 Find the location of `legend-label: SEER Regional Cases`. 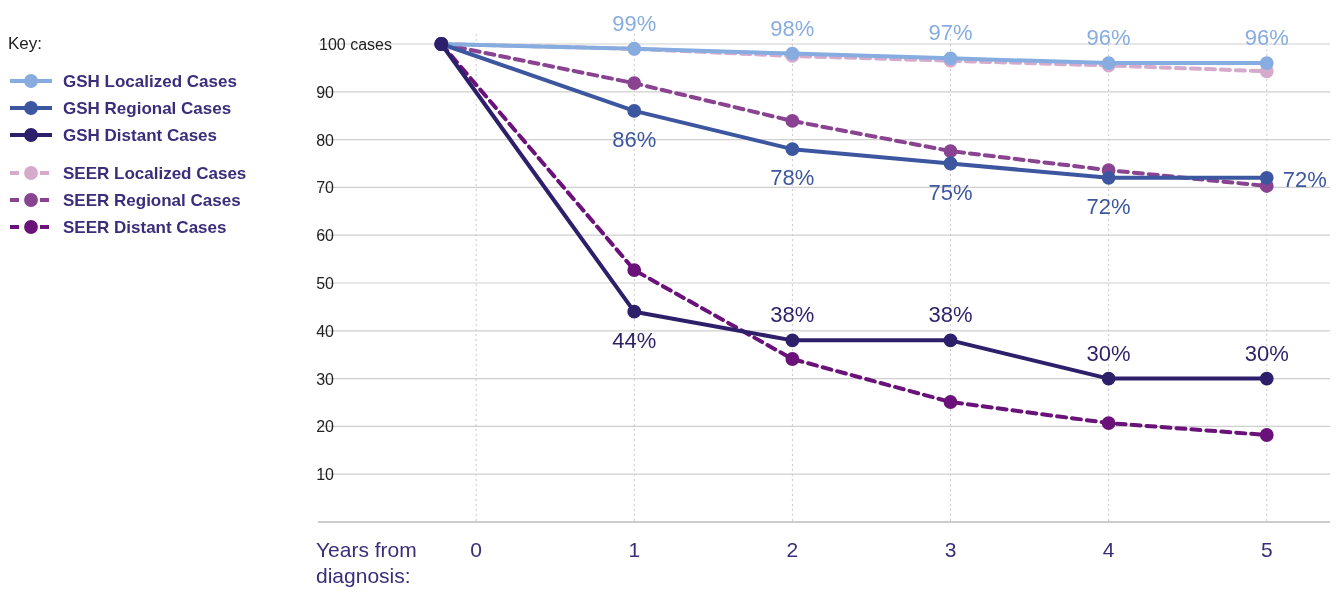

legend-label: SEER Regional Cases is located at coordinates (152, 200).